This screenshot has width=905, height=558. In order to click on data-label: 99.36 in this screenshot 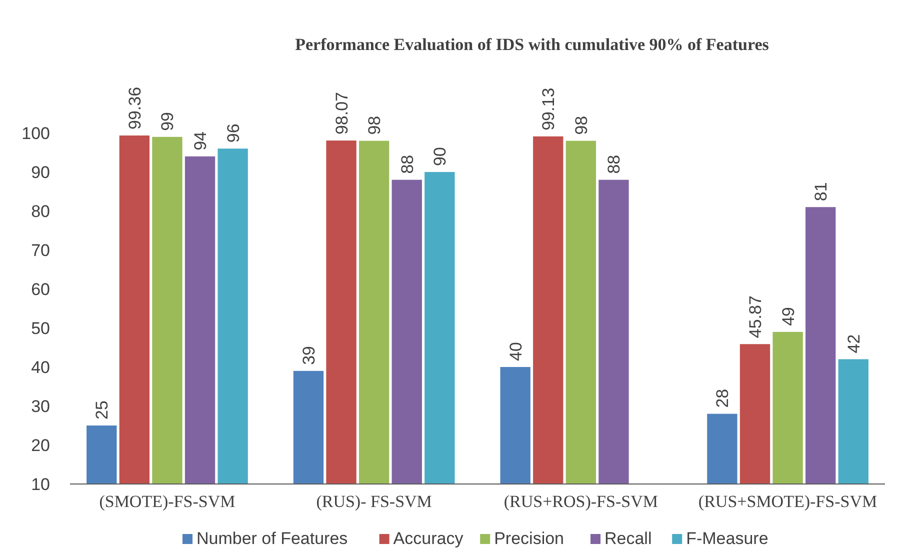, I will do `click(134, 108)`.